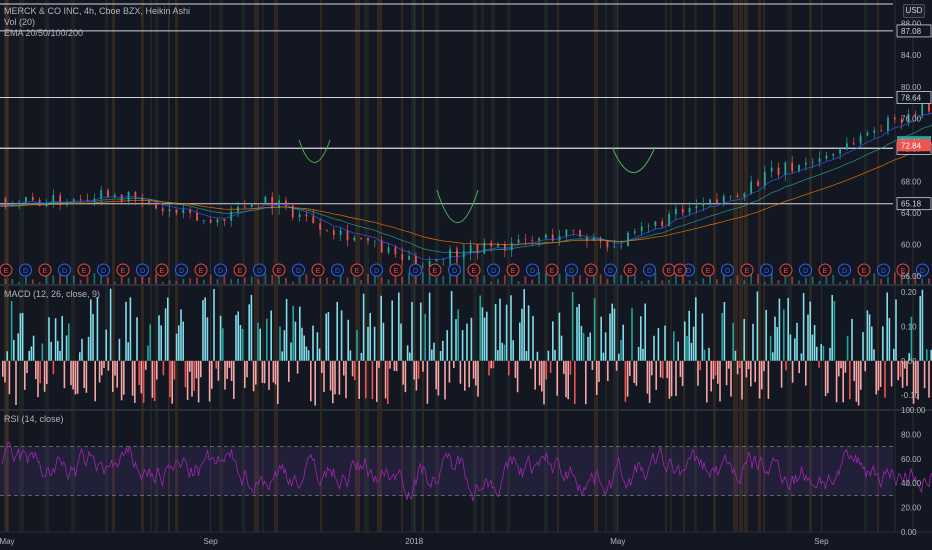 The image size is (932, 550). Describe the element at coordinates (43, 33) in the screenshot. I see `ema-legend: EMA 20/50/100/200` at that location.